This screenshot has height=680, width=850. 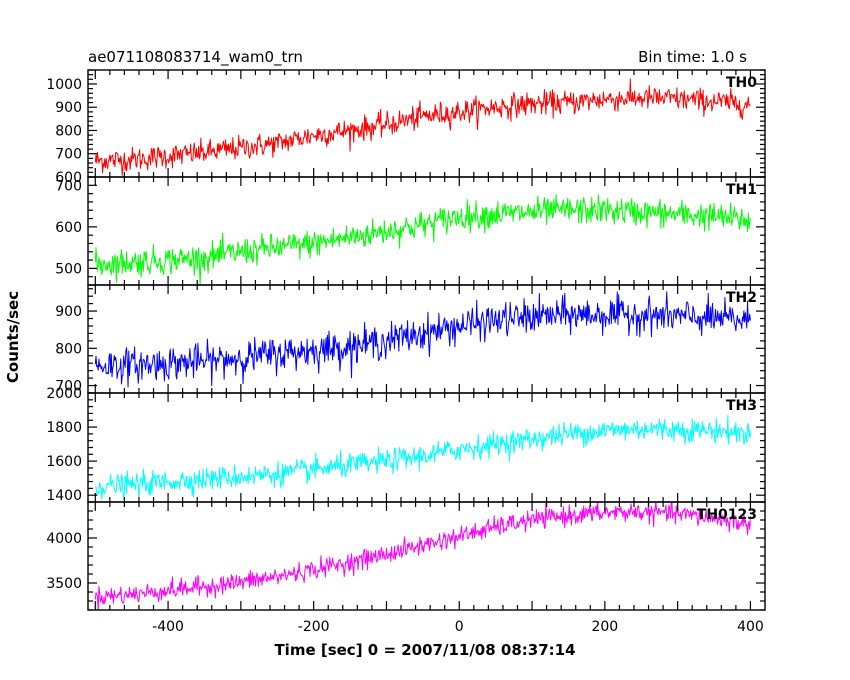 I want to click on chart-title: ae071108083714_wam0_trn, so click(x=195, y=57).